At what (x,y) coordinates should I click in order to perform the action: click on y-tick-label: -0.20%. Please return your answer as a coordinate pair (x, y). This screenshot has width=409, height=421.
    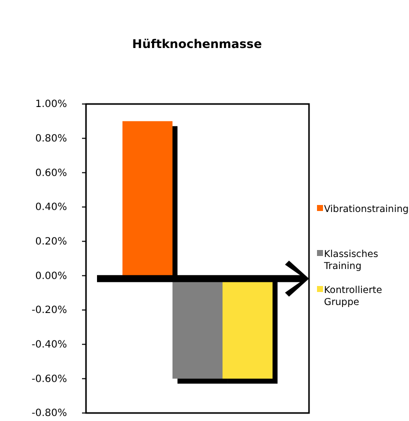
    Looking at the image, I should click on (49, 310).